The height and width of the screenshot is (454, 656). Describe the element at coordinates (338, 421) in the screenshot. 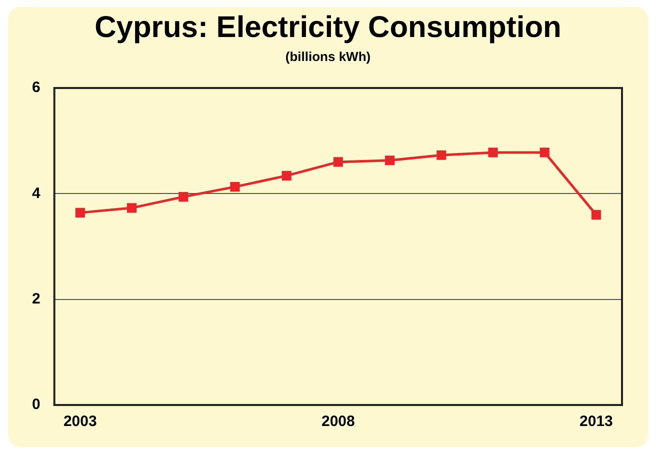

I see `x-tick-label: 2008` at that location.